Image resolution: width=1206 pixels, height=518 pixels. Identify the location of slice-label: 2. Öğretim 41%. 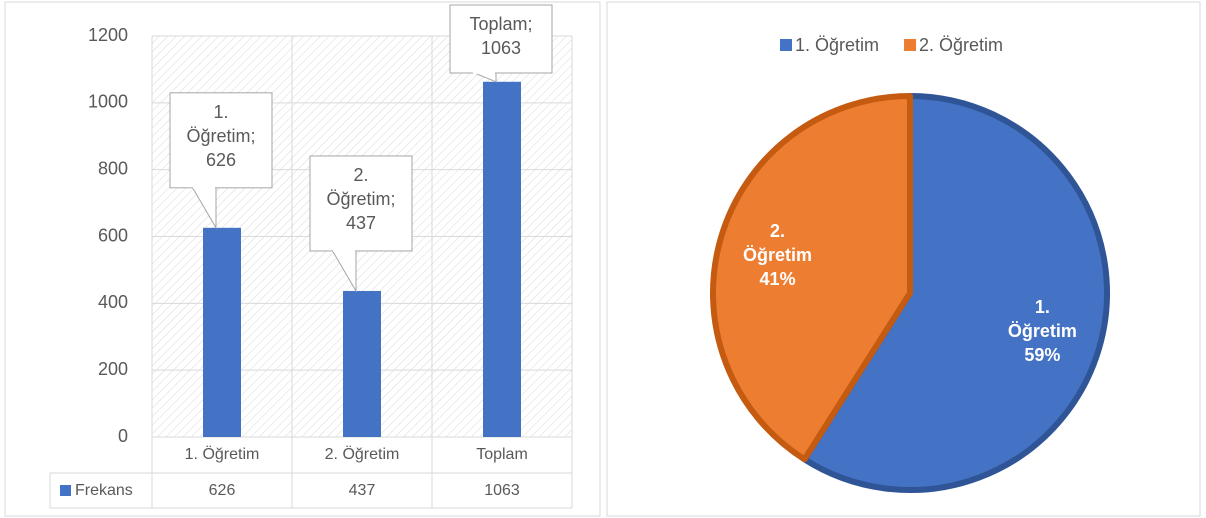
(778, 255).